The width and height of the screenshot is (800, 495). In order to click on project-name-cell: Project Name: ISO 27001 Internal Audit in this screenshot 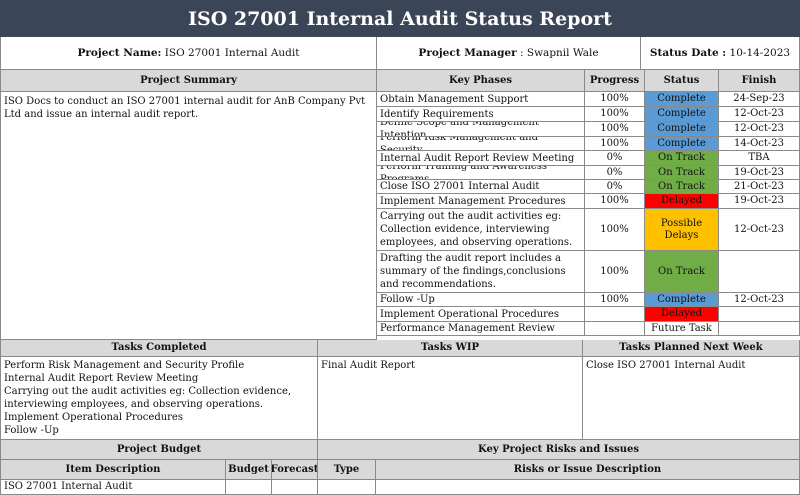, I will do `click(188, 53)`.